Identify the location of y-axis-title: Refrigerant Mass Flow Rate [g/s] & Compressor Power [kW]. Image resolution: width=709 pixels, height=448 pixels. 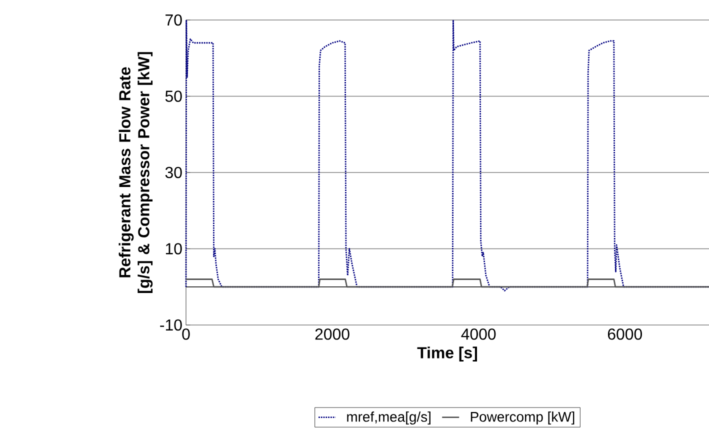
(135, 172).